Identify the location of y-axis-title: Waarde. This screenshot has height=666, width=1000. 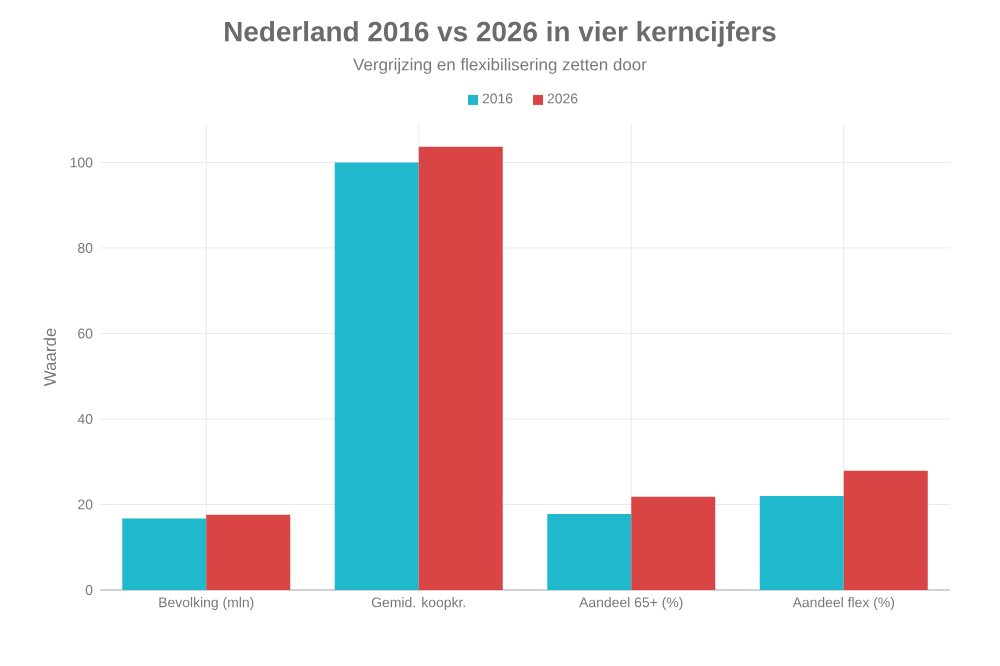
(49, 357).